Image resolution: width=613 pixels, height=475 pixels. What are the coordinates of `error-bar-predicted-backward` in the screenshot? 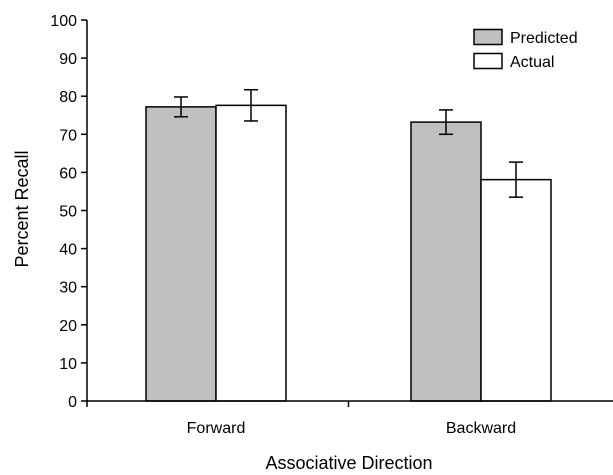 It's located at (446, 122).